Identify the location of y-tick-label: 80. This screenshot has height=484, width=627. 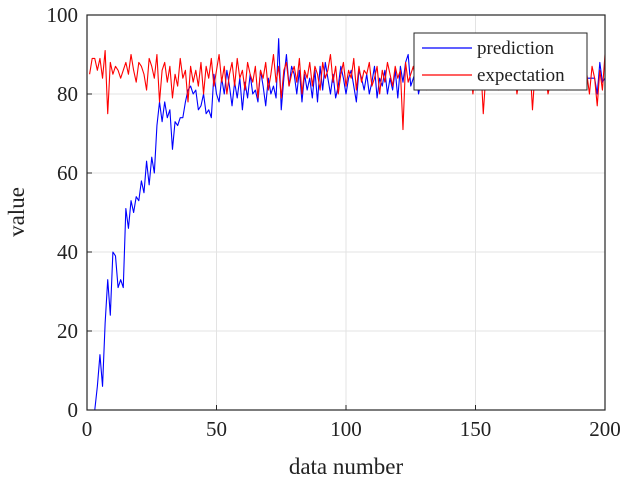
(67, 94).